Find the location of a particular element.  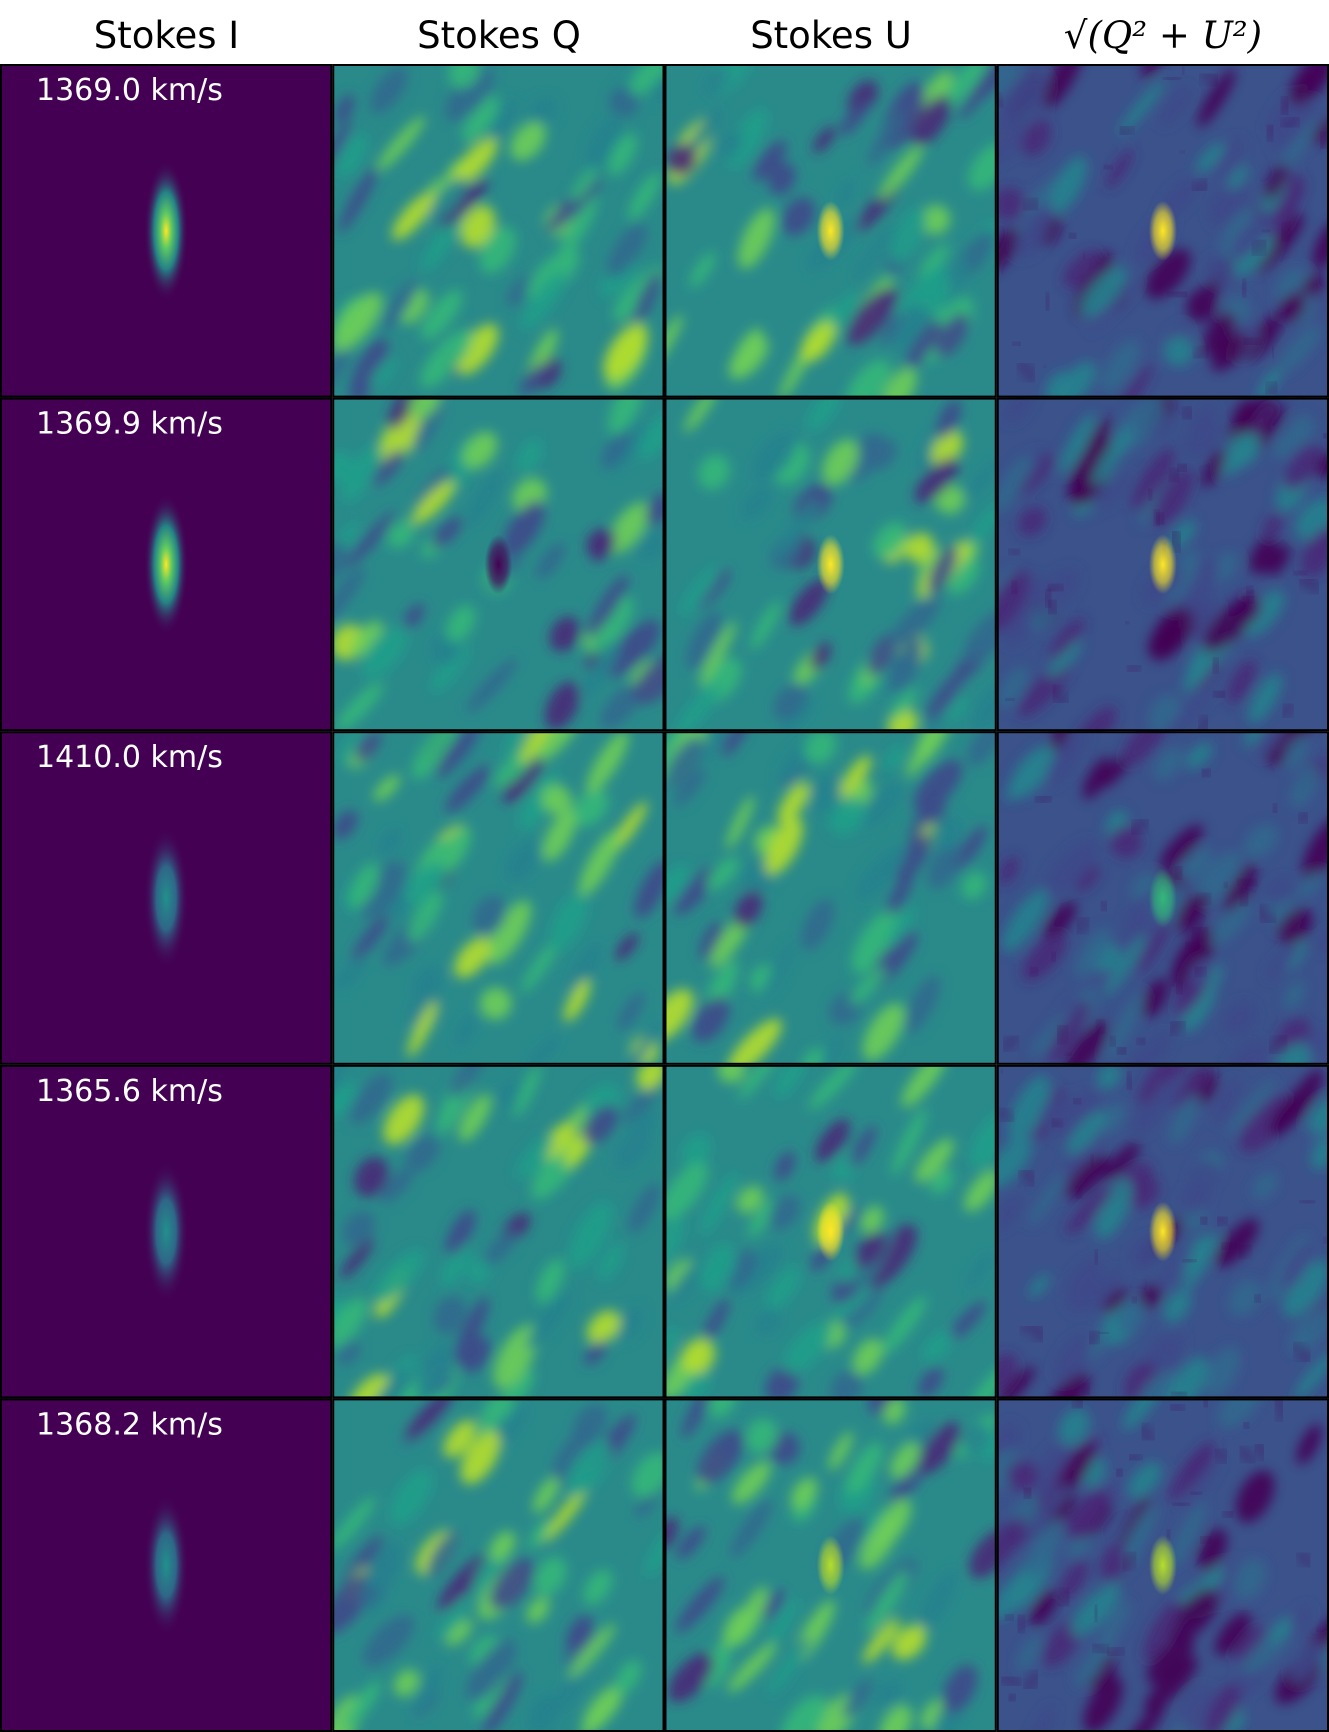

panel-r0-c2 is located at coordinates (830, 231).